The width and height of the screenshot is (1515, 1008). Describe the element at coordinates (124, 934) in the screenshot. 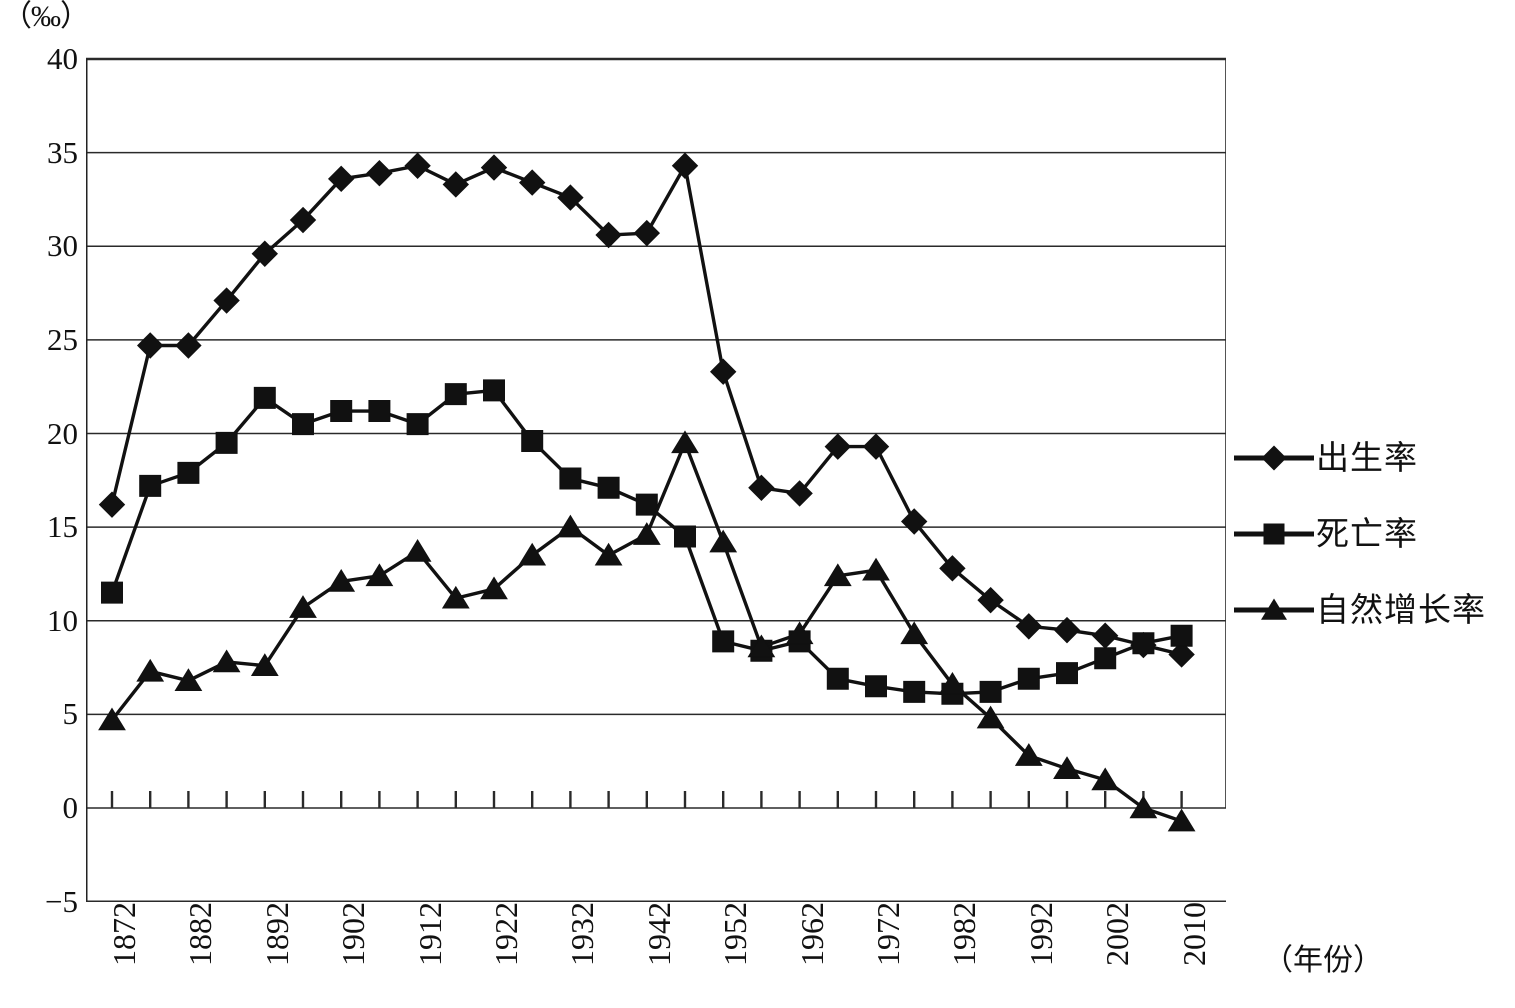

I see `x-axis-tick-label: 1872` at that location.